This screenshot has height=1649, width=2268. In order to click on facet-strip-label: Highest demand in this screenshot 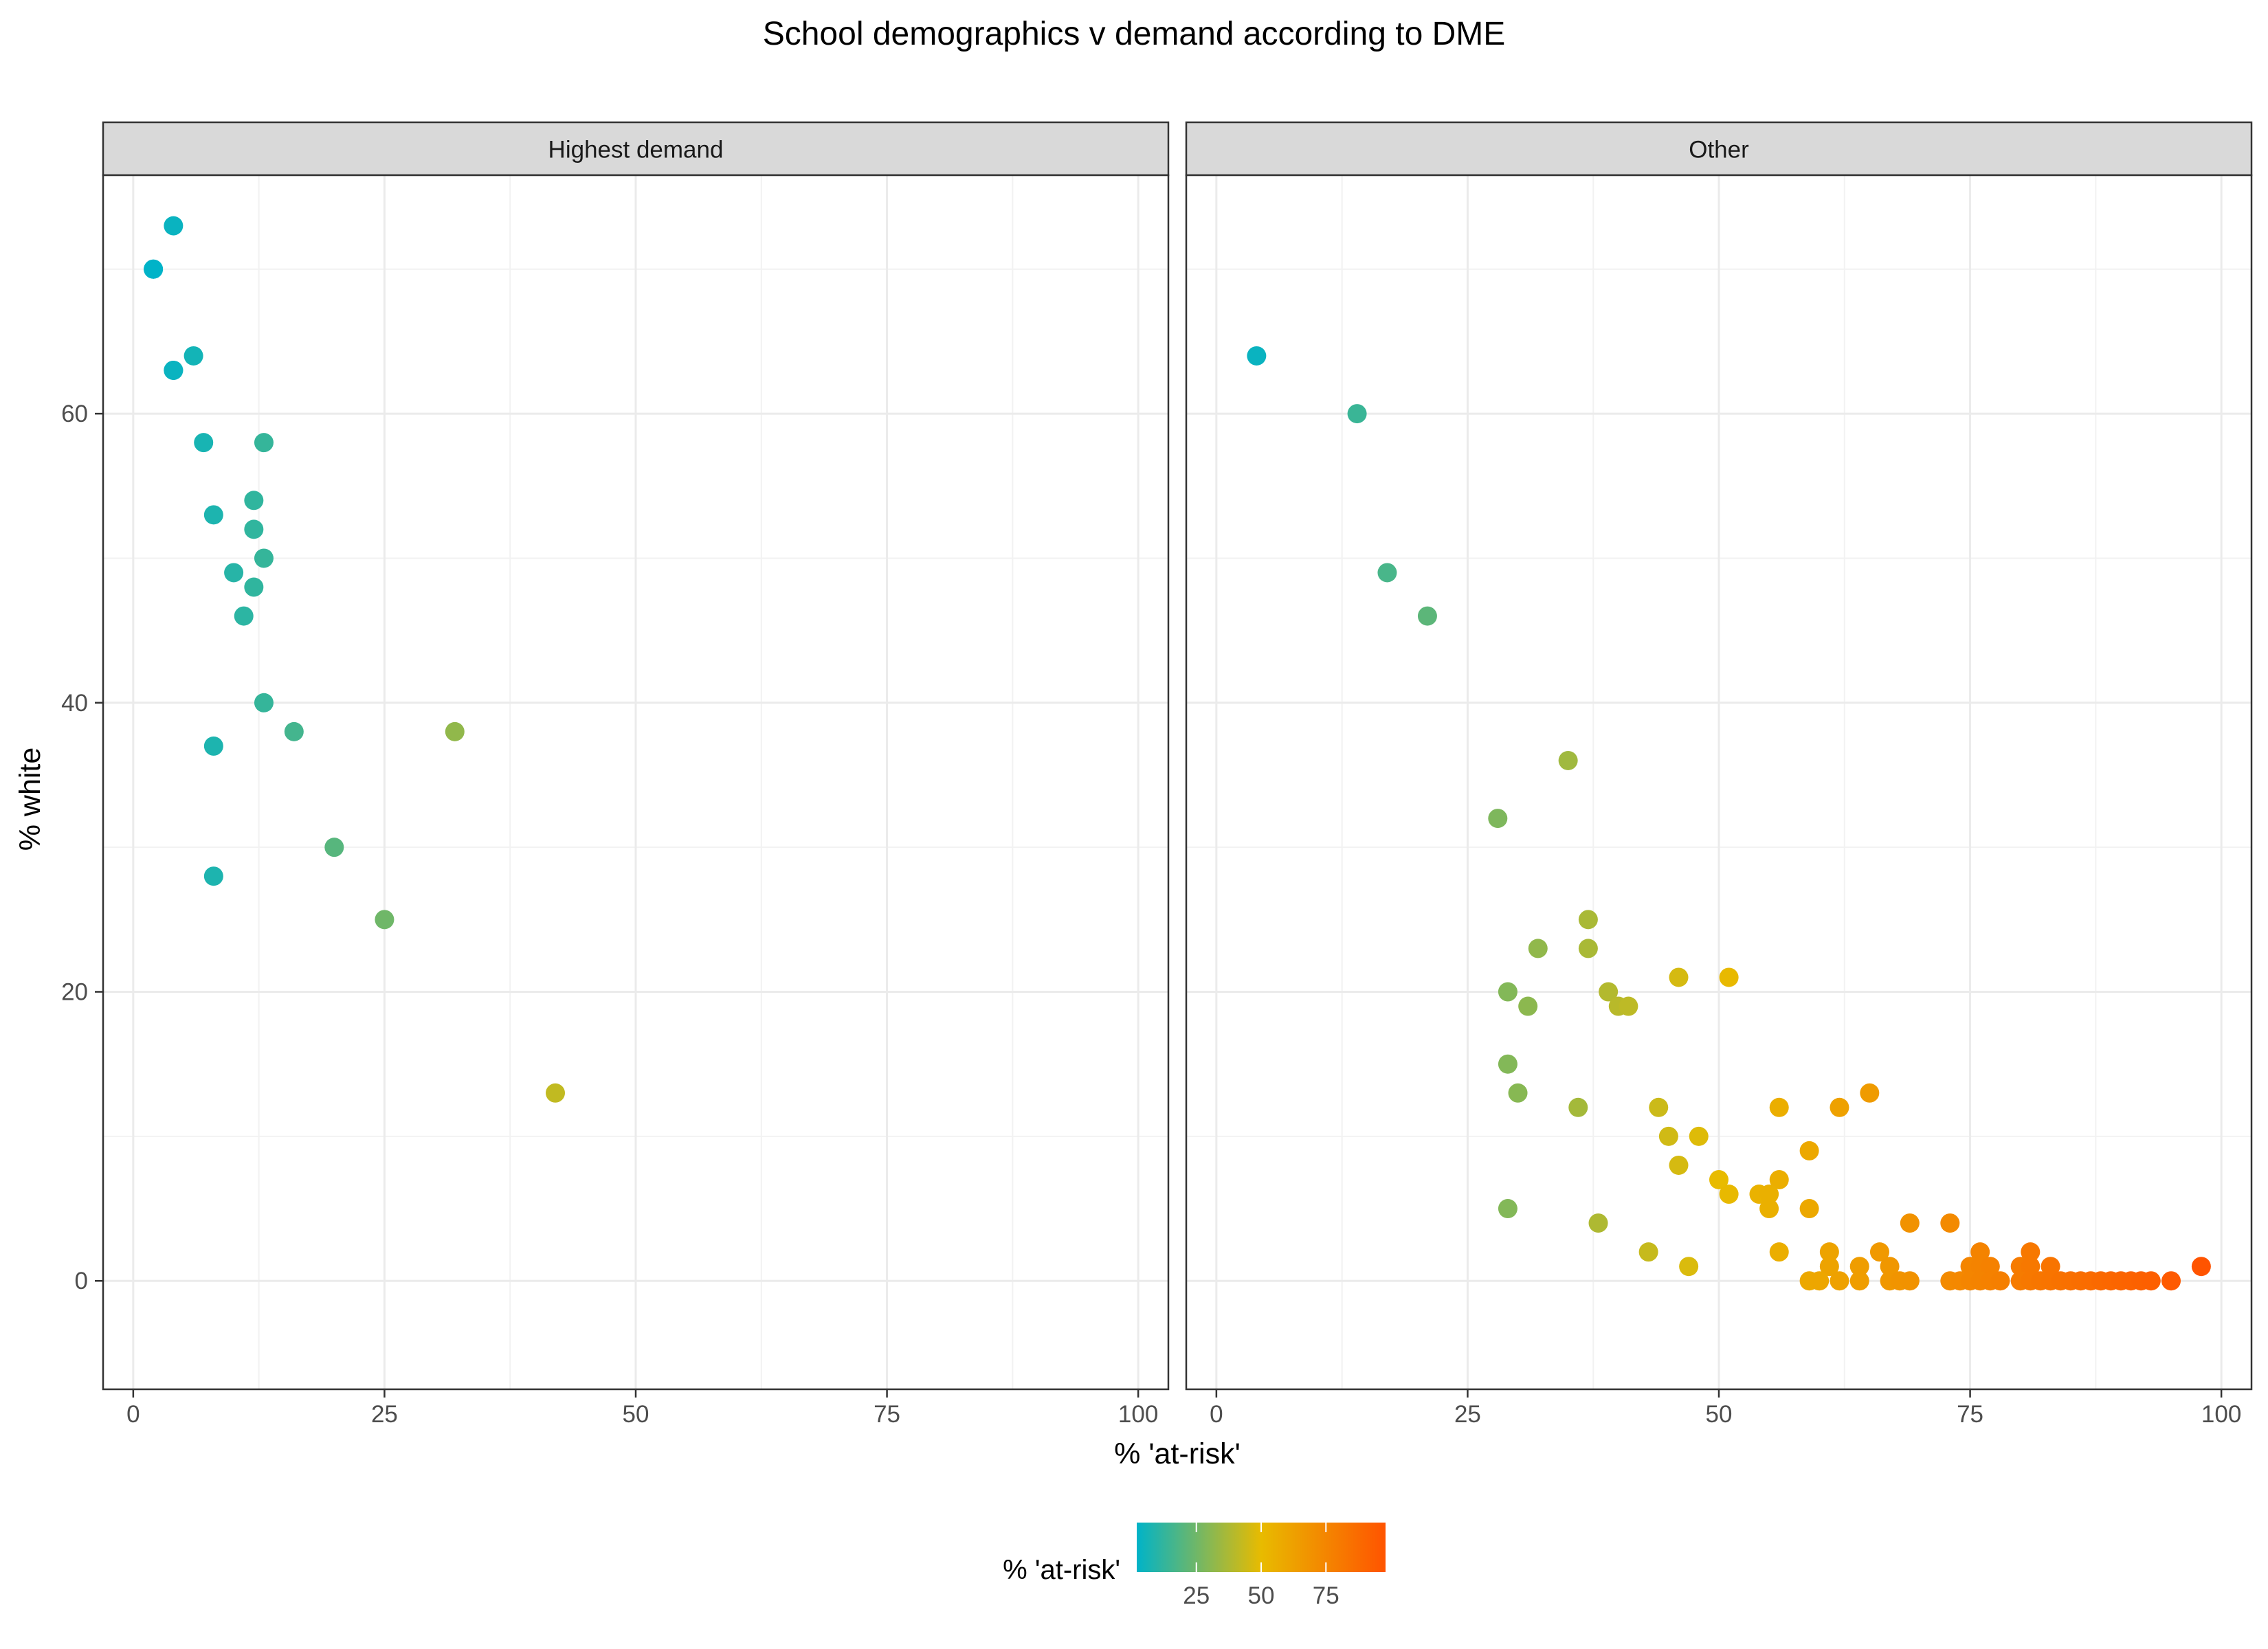, I will do `click(636, 150)`.